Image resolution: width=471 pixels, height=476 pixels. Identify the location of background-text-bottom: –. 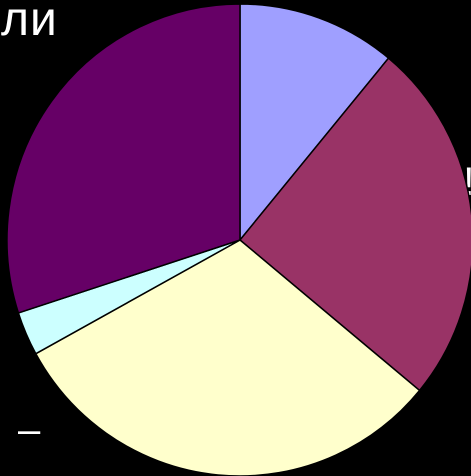
(29, 430).